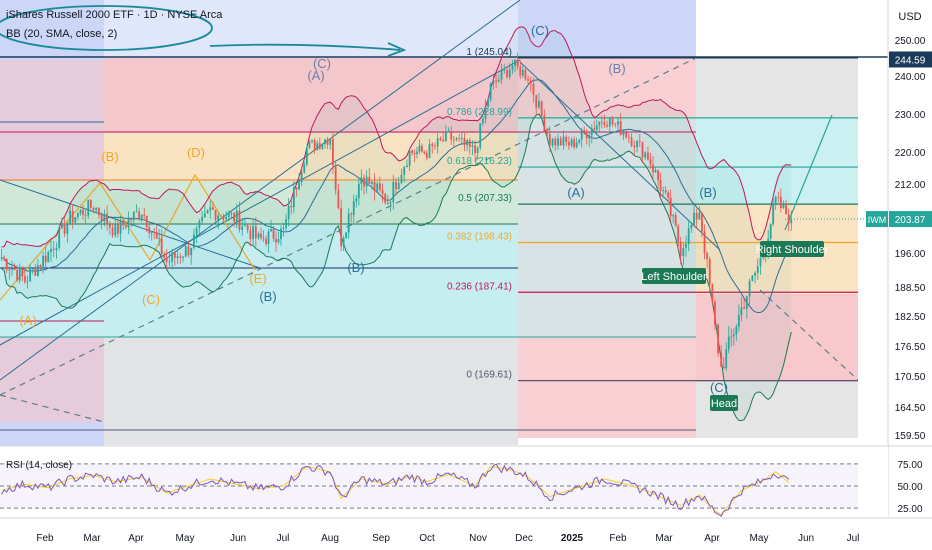 Image resolution: width=932 pixels, height=550 pixels. What do you see at coordinates (707, 192) in the screenshot?
I see `wave-label: (B)` at bounding box center [707, 192].